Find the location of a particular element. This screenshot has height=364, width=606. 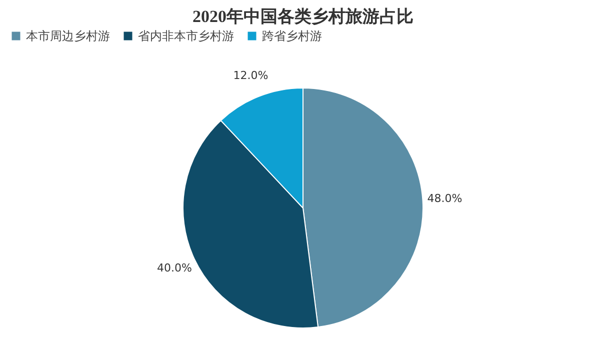

legend-label: 跨省乡村游 is located at coordinates (292, 36).